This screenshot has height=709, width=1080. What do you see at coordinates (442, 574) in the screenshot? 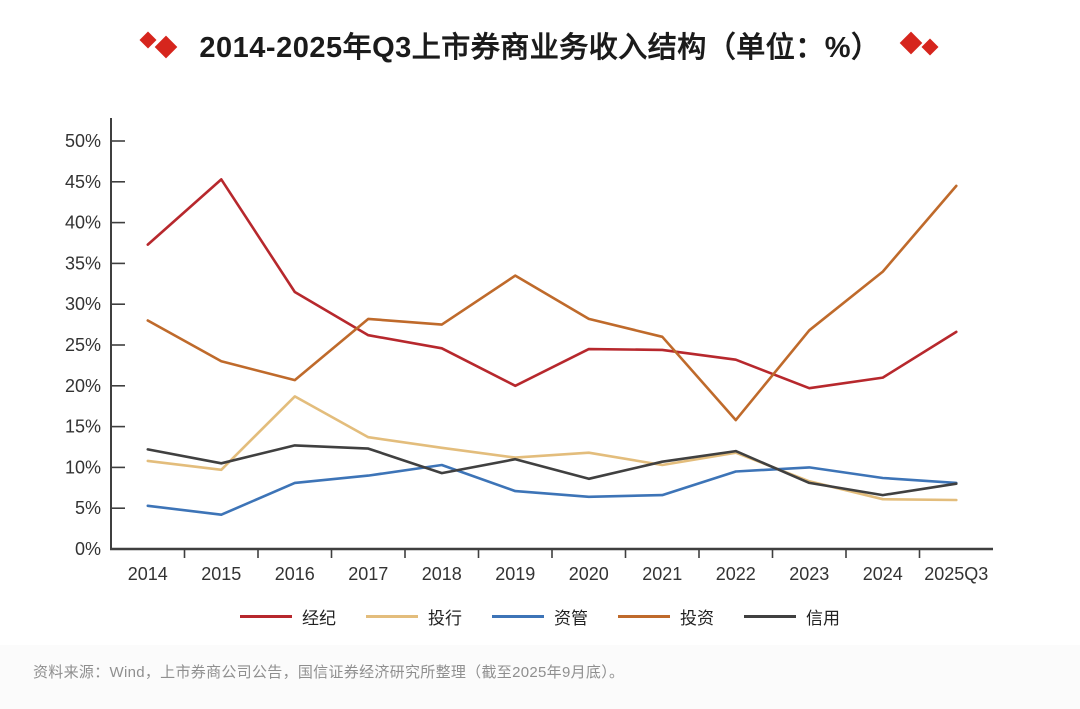
I see `x-tick-label: 2018` at bounding box center [442, 574].